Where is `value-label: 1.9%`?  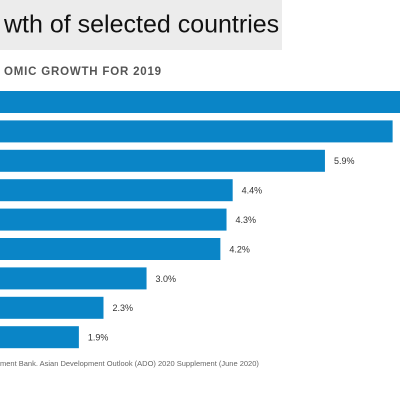
value-label: 1.9% is located at coordinates (98, 338).